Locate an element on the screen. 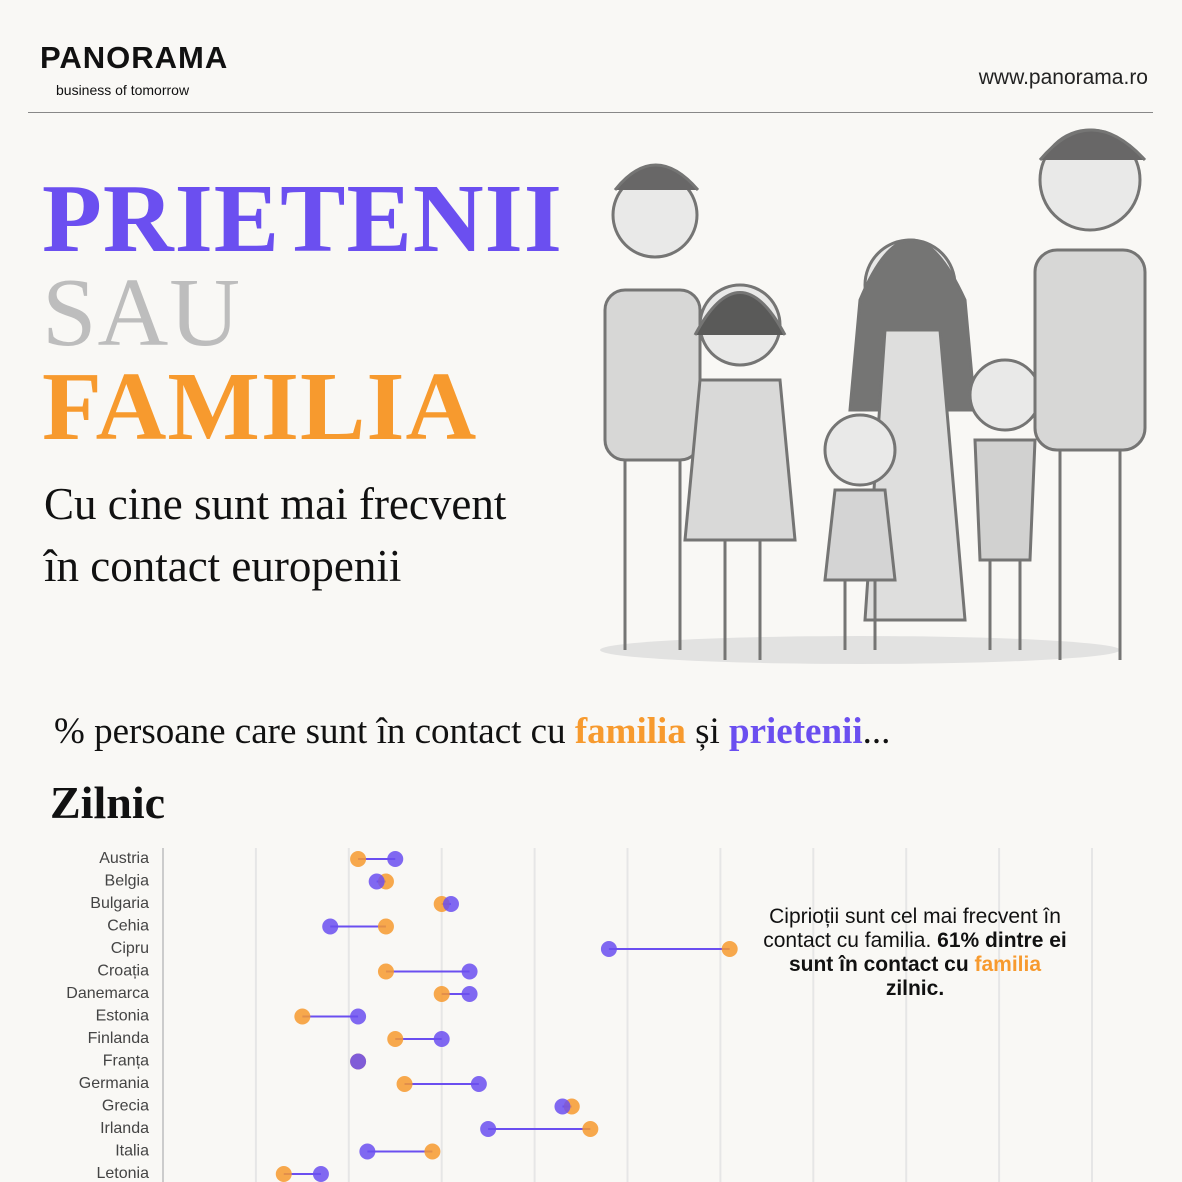  title-line: SAU is located at coordinates (142, 313).